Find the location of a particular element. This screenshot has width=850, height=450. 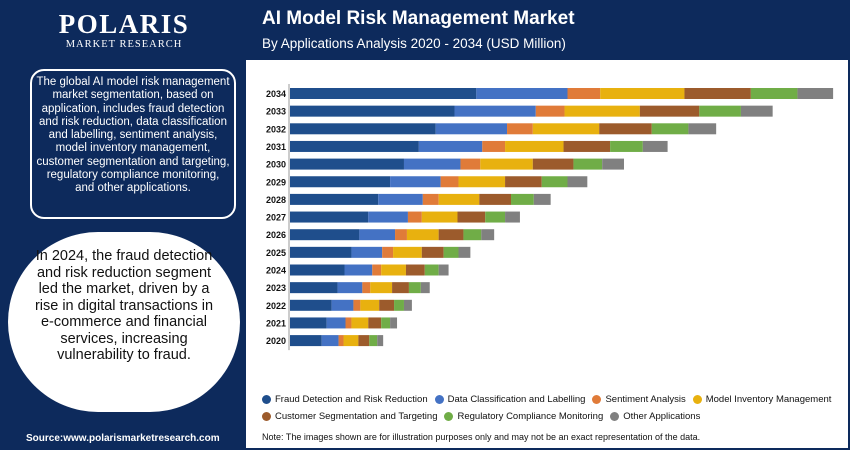

y-tick-label: 2021 is located at coordinates (276, 323).